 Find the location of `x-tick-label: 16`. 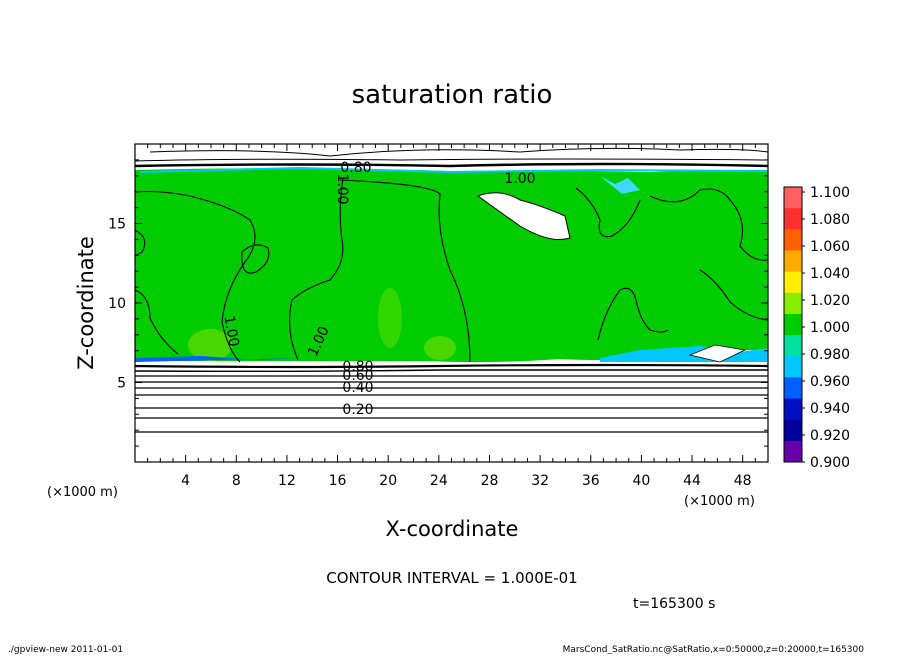

x-tick-label: 16 is located at coordinates (338, 481).